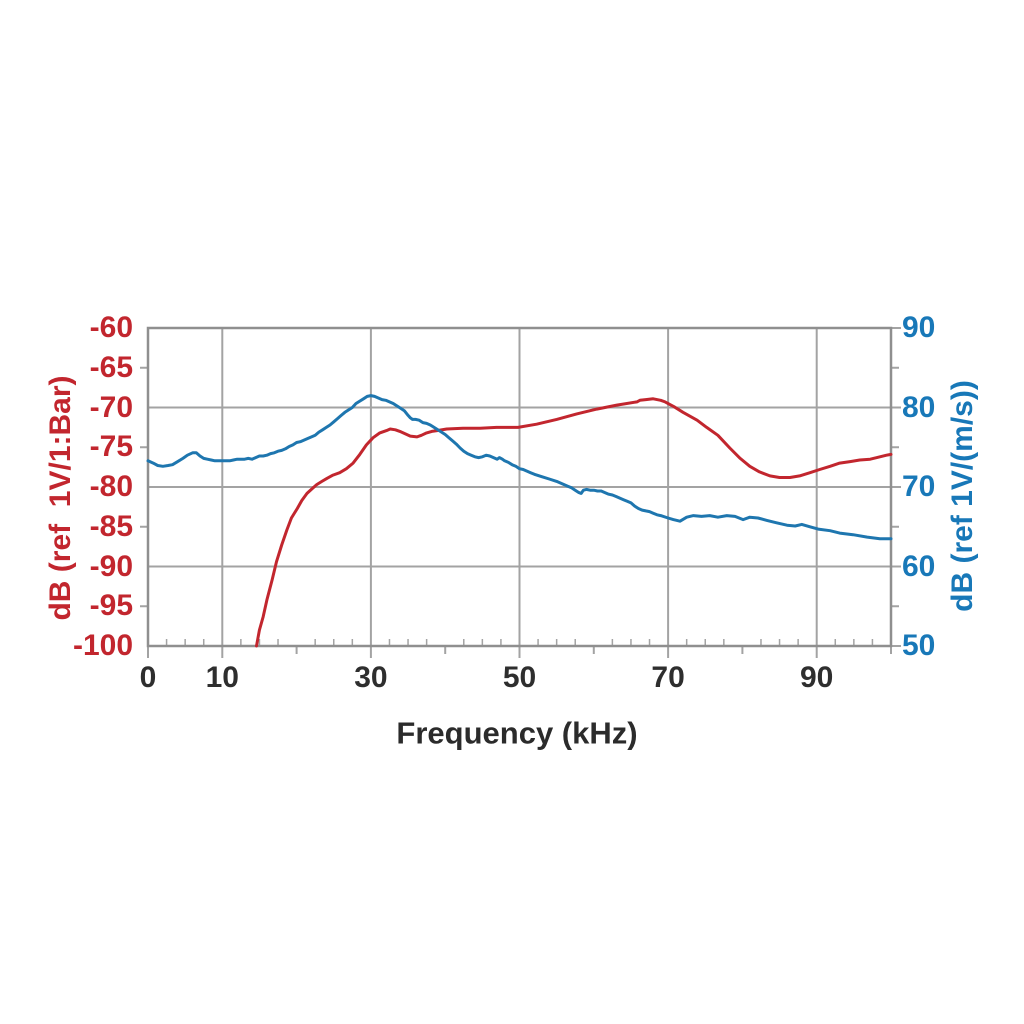 The width and height of the screenshot is (1024, 1024). What do you see at coordinates (817, 677) in the screenshot?
I see `x-axis-tick-label: 90` at bounding box center [817, 677].